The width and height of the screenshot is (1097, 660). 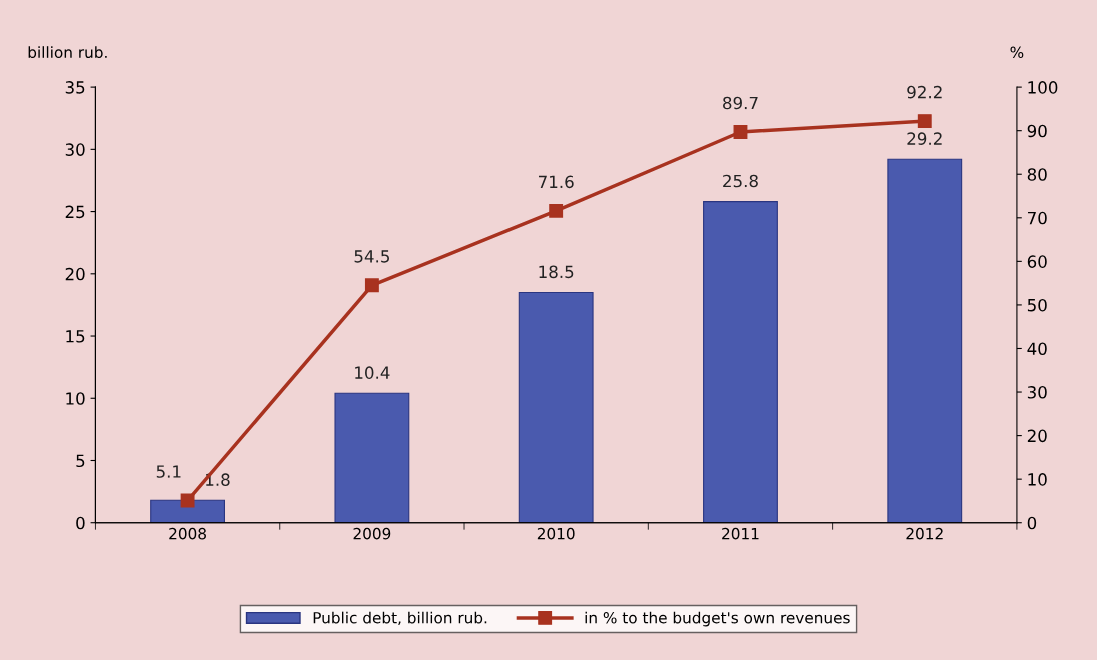 What do you see at coordinates (187, 533) in the screenshot?
I see `x-tick-label: 2008` at bounding box center [187, 533].